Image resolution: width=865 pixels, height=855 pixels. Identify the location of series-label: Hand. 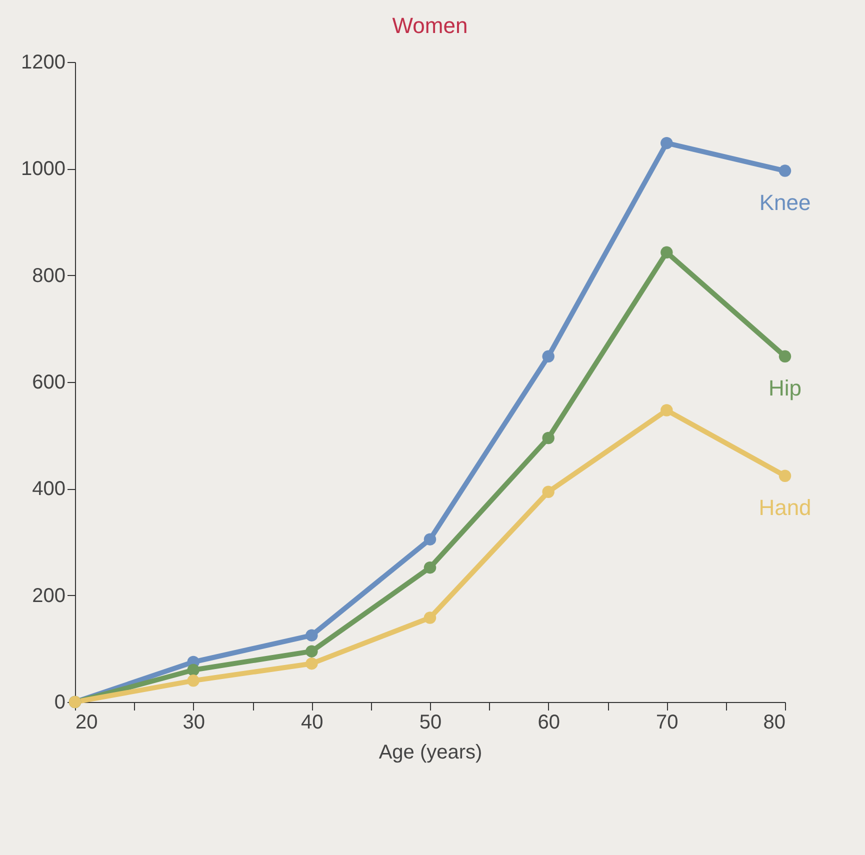
(785, 507).